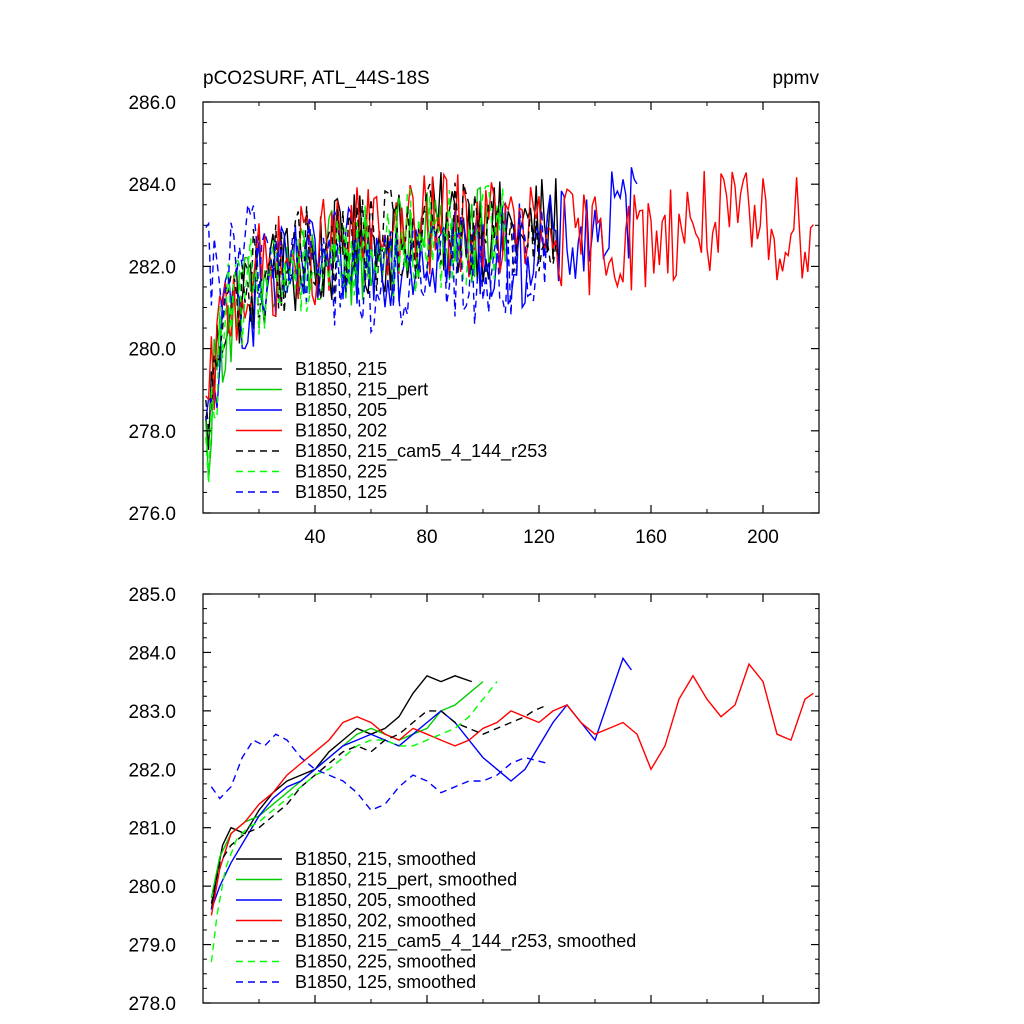 The width and height of the screenshot is (1024, 1024). Describe the element at coordinates (426, 537) in the screenshot. I see `x-tick-label: 80` at that location.